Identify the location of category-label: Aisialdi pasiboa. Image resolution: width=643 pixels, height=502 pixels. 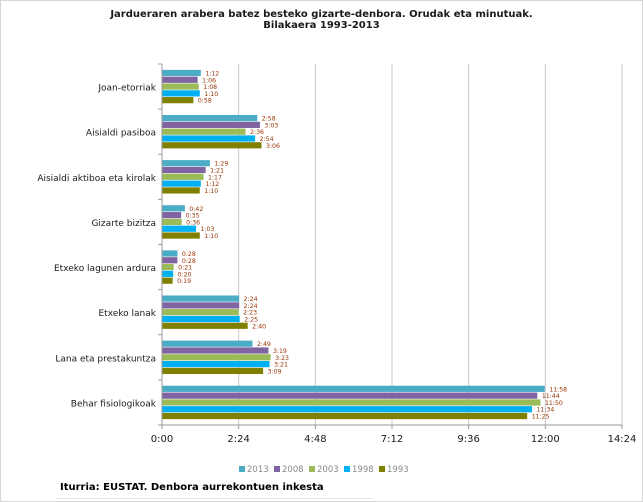
(121, 134).